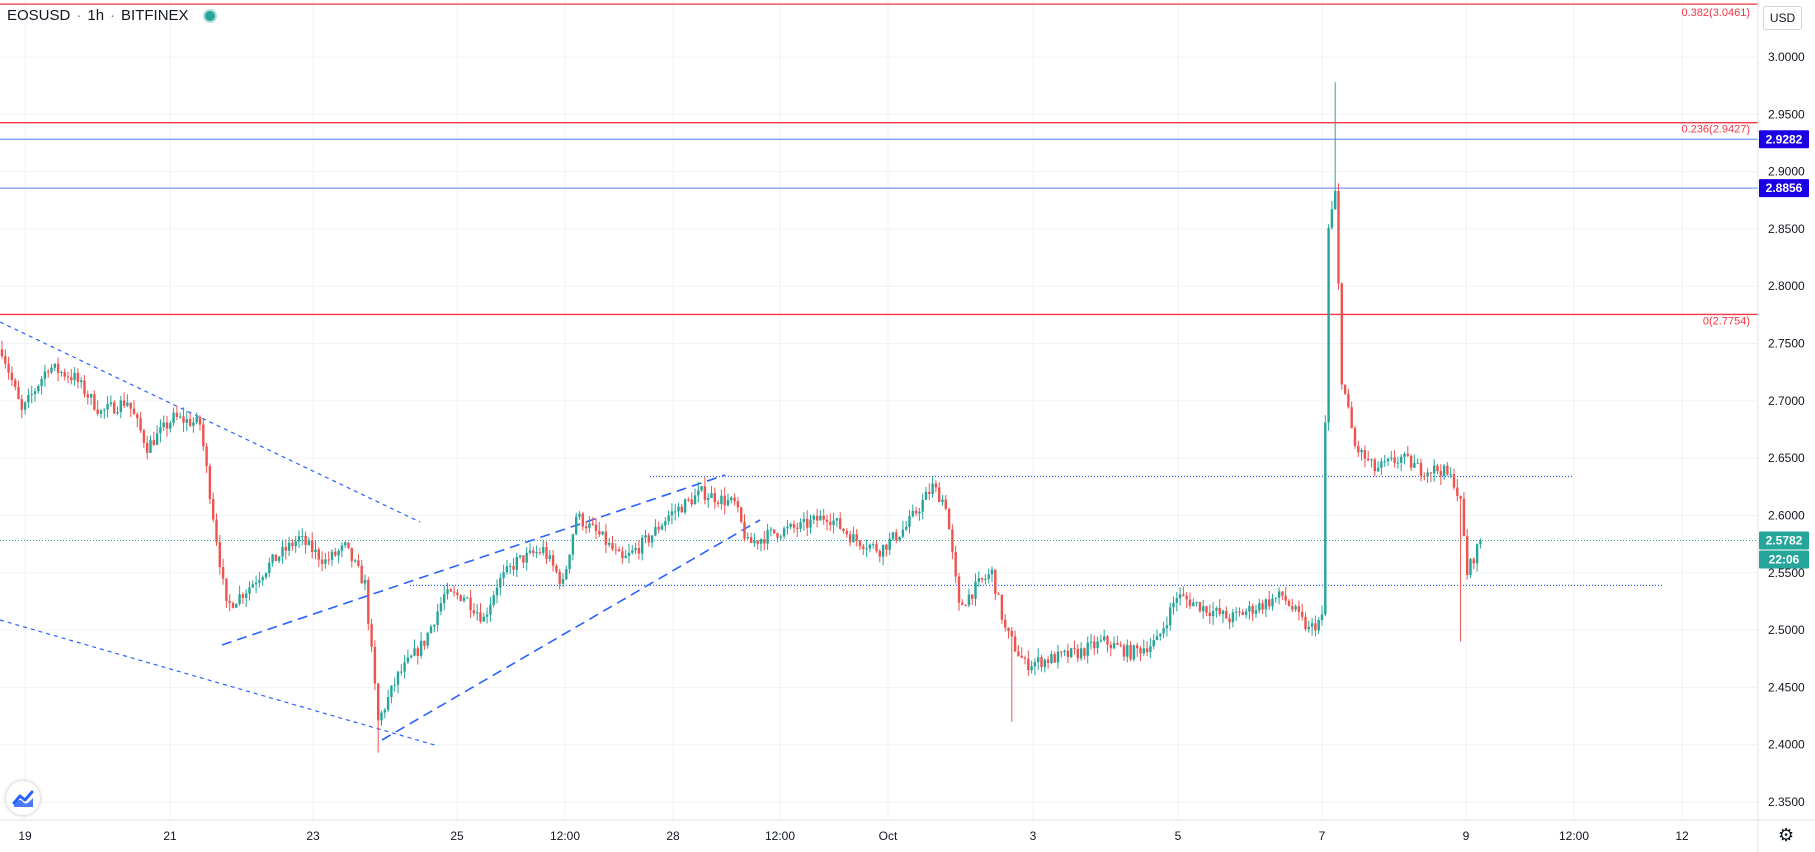  What do you see at coordinates (1726, 321) in the screenshot?
I see `fib-level-label: 0(2.7754)` at bounding box center [1726, 321].